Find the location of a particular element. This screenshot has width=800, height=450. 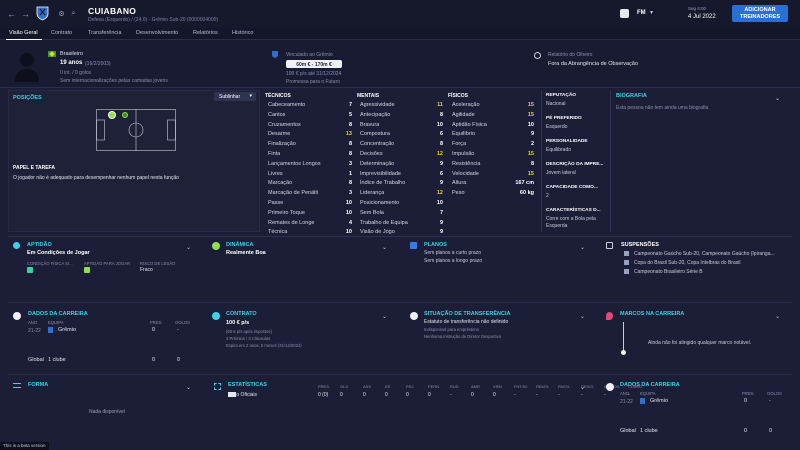

tab-overview: Visão Geral is located at coordinates (23, 33).